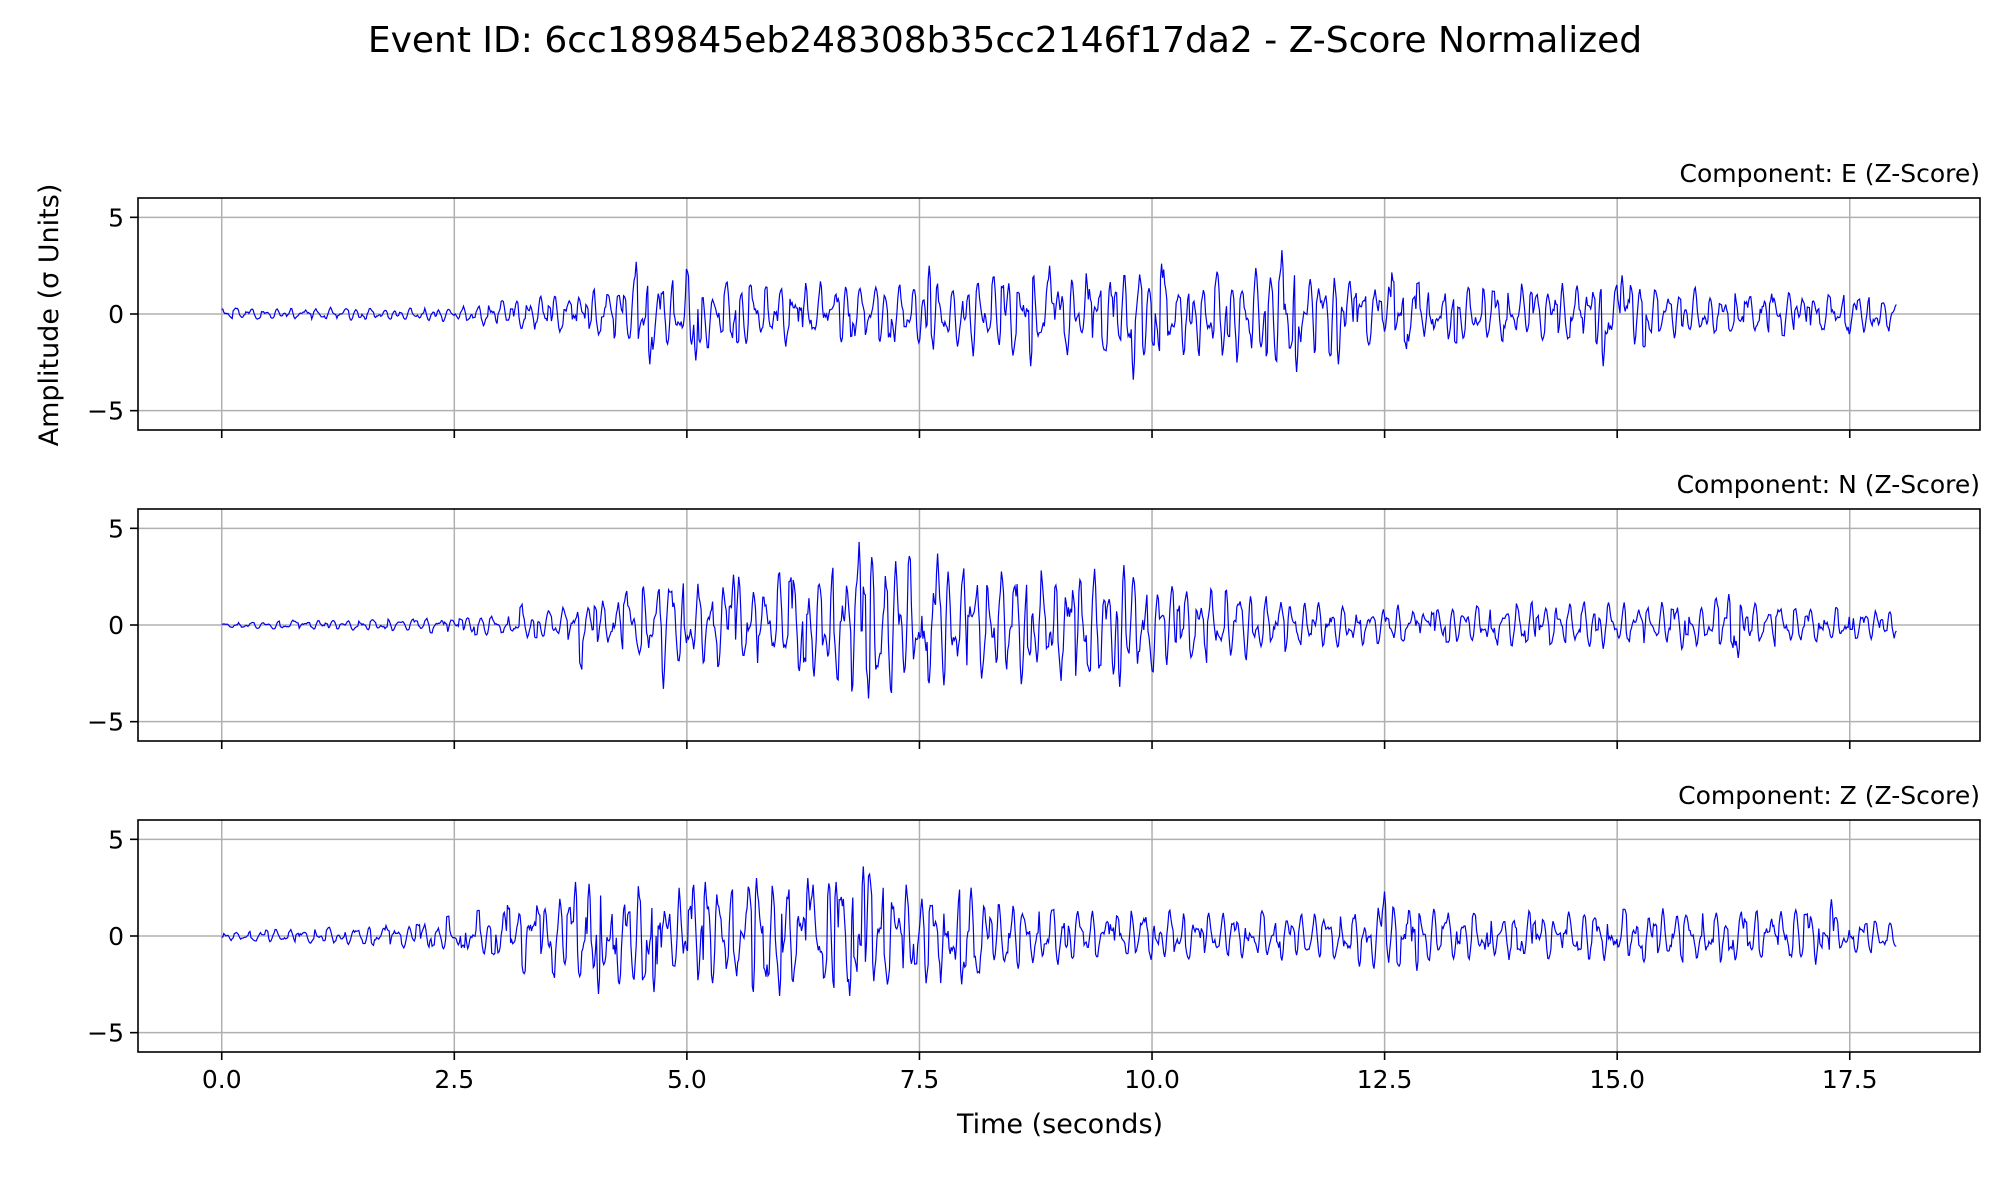  I want to click on x-tick-label: 10.0, so click(1152, 1079).